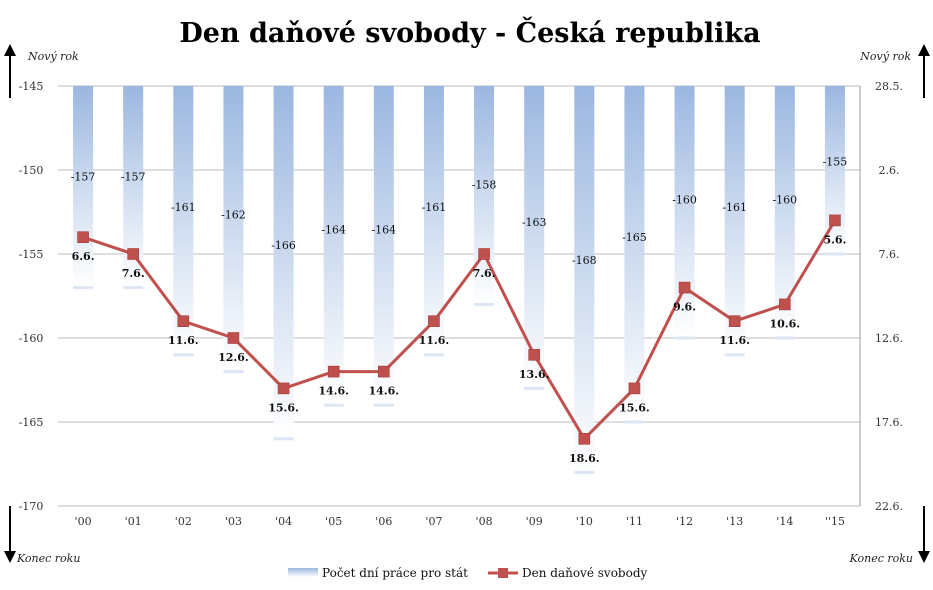 The width and height of the screenshot is (933, 590). I want to click on x-tick-label: ''15, so click(835, 521).